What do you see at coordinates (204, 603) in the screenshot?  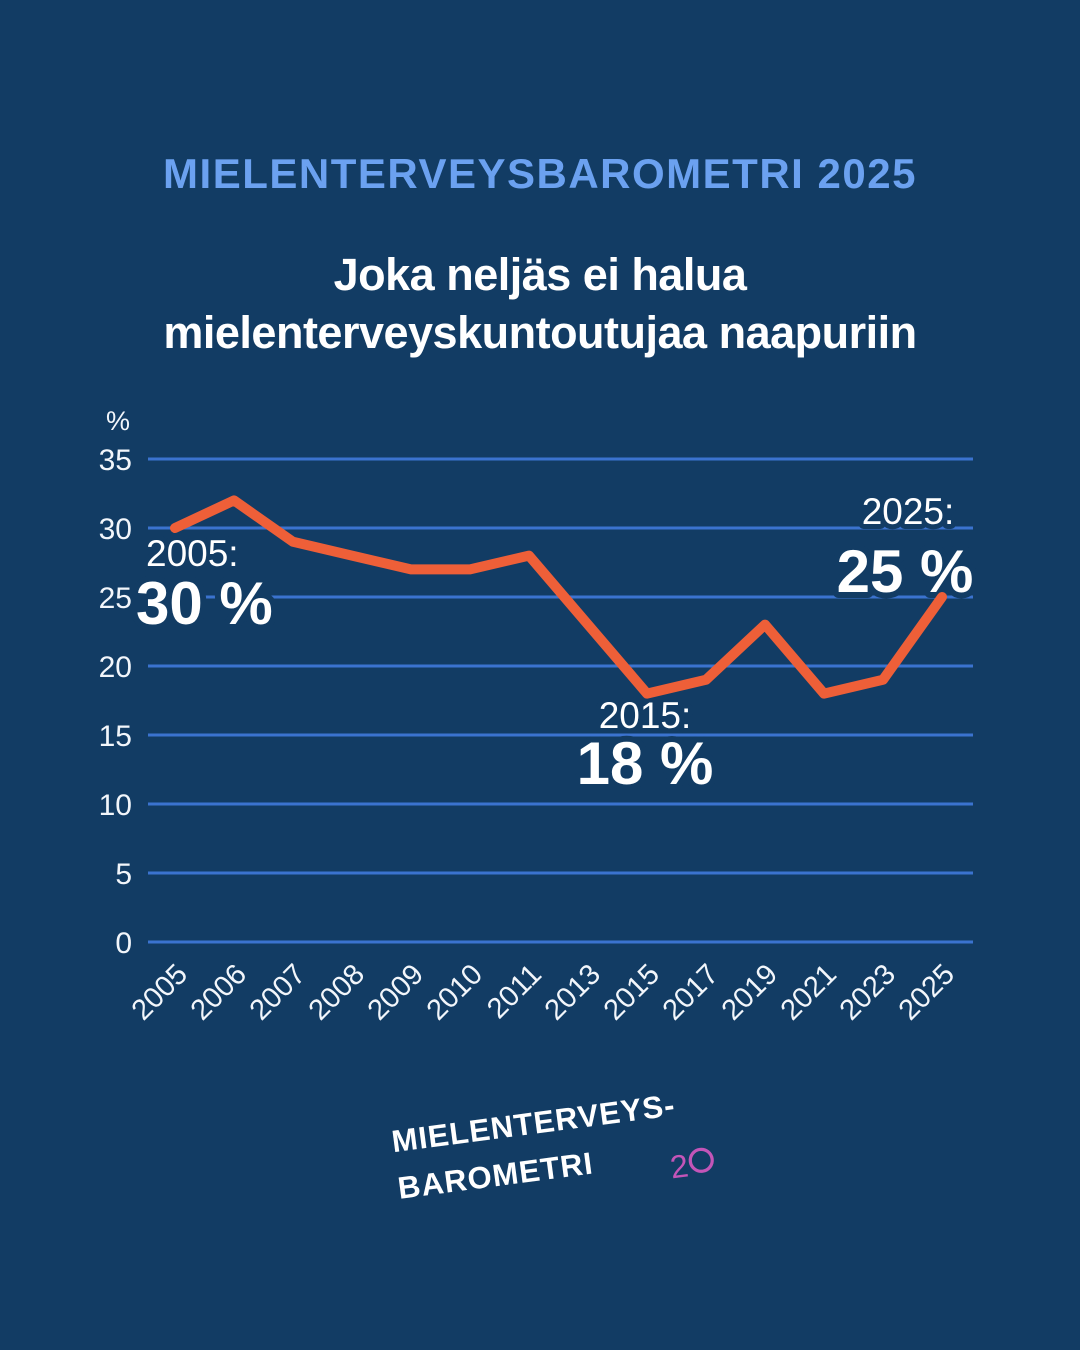 I see `annotation-value-2005: 30 %` at bounding box center [204, 603].